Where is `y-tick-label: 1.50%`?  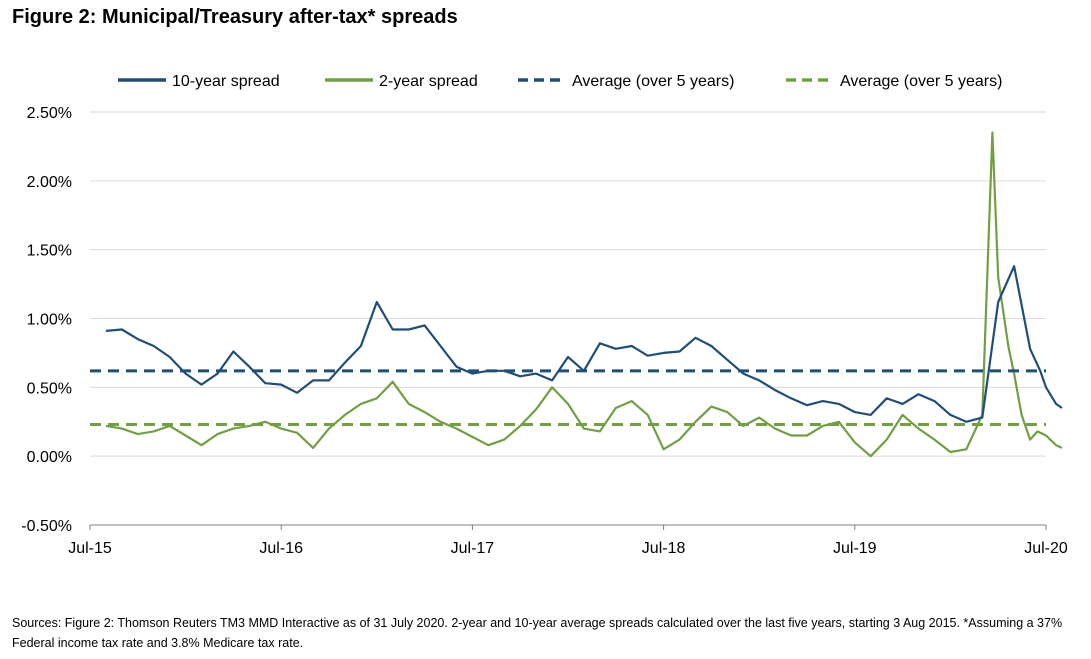 y-tick-label: 1.50% is located at coordinates (49, 251).